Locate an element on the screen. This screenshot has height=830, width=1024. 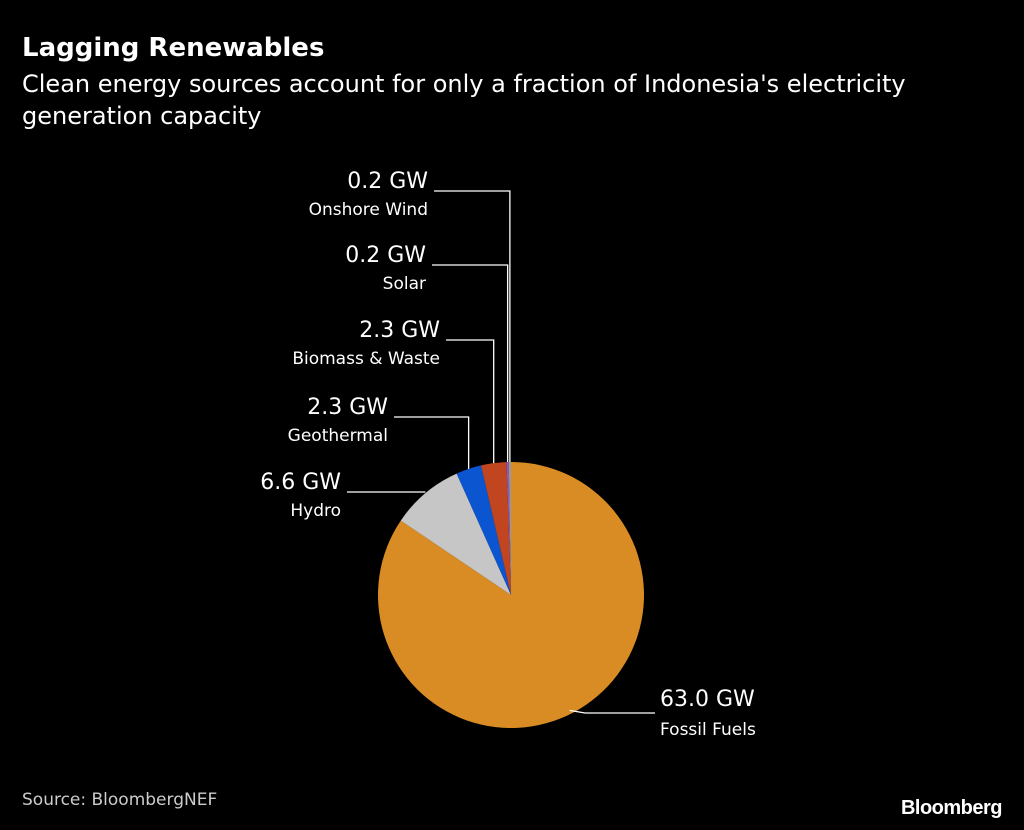
slice-label-5: 0.2 GW Onshore Wind is located at coordinates (410, 316).